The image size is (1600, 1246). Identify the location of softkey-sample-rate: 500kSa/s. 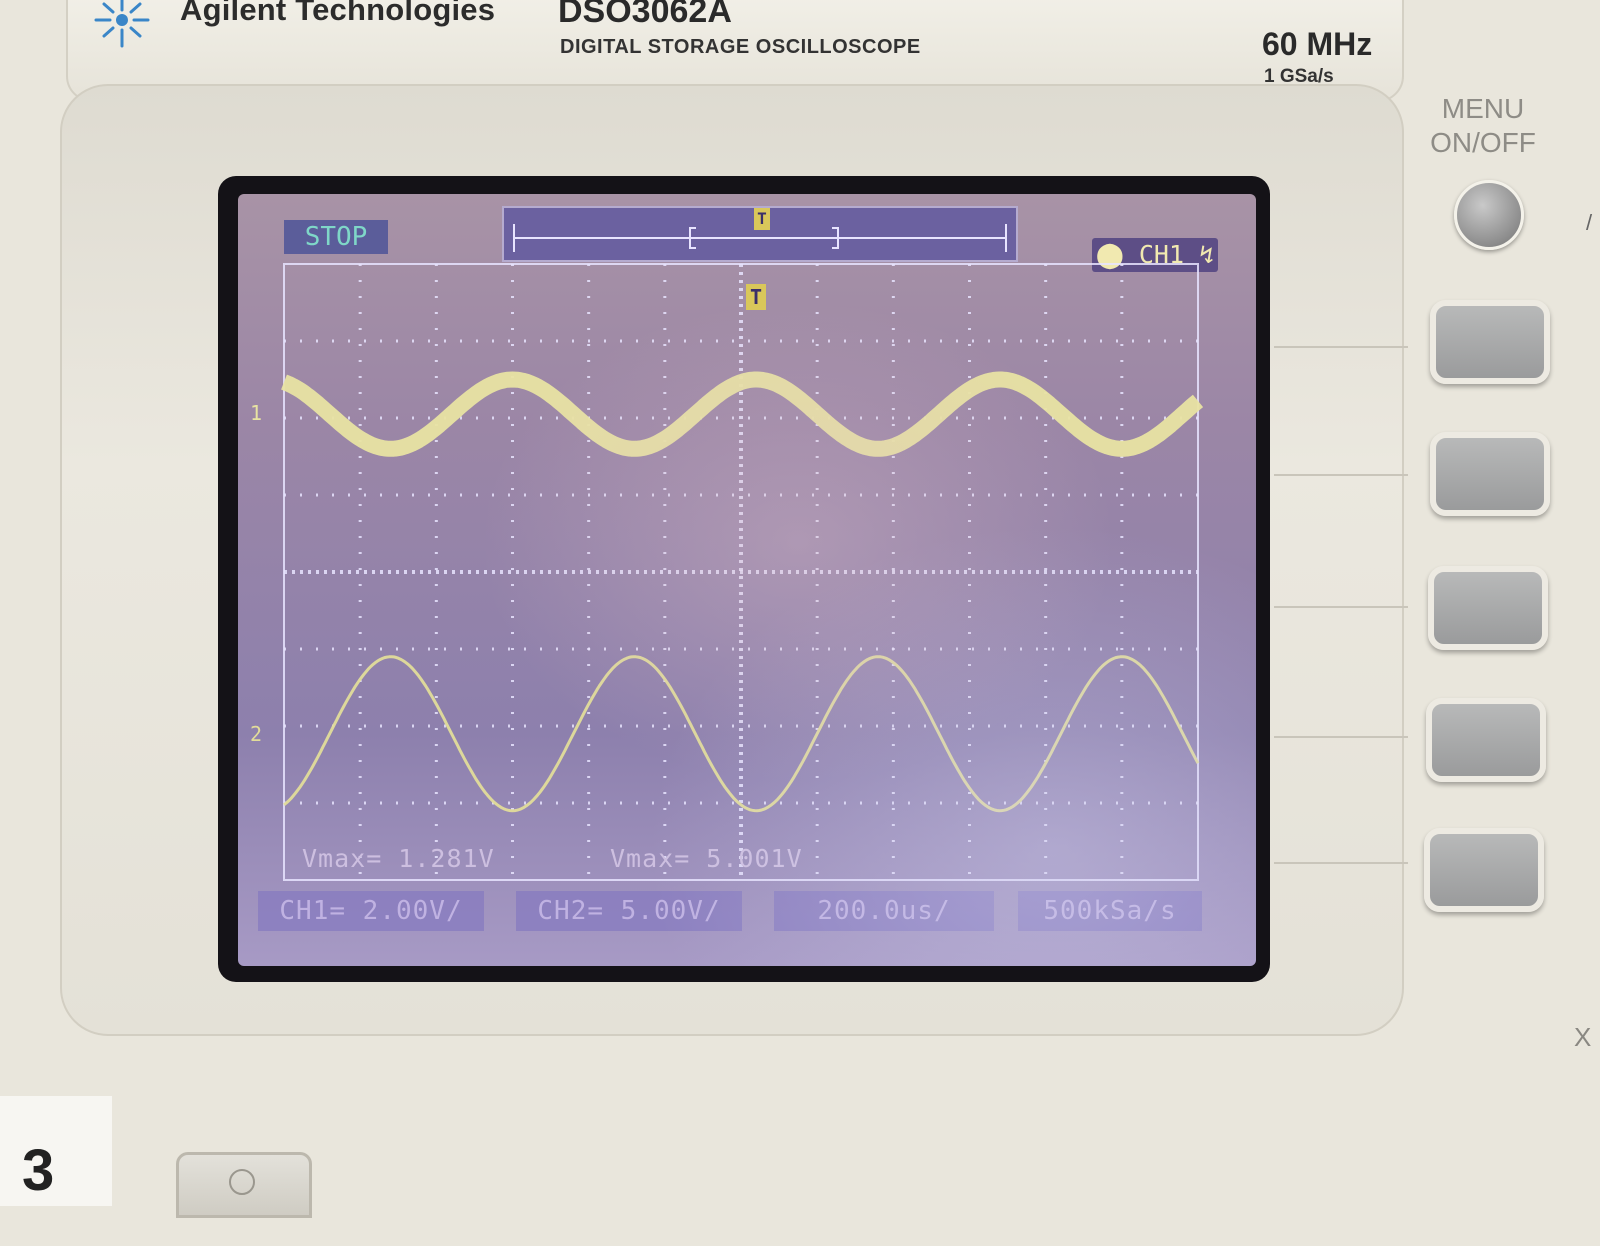
(1110, 911).